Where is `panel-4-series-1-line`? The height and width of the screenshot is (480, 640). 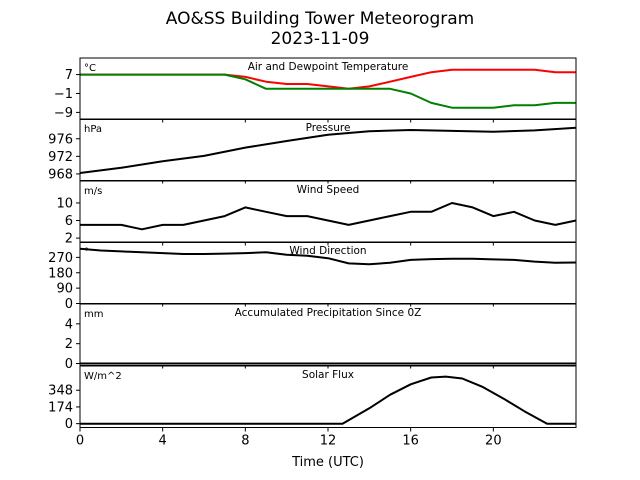 panel-4-series-1-line is located at coordinates (328, 256).